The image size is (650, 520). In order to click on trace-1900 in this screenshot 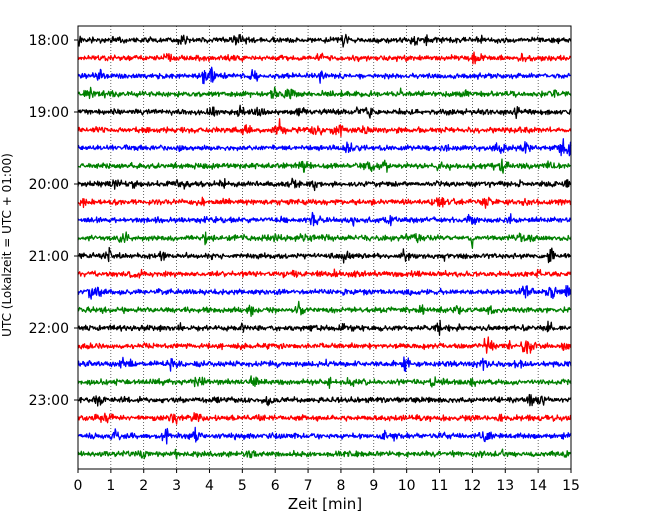, I will do `click(324, 112)`.